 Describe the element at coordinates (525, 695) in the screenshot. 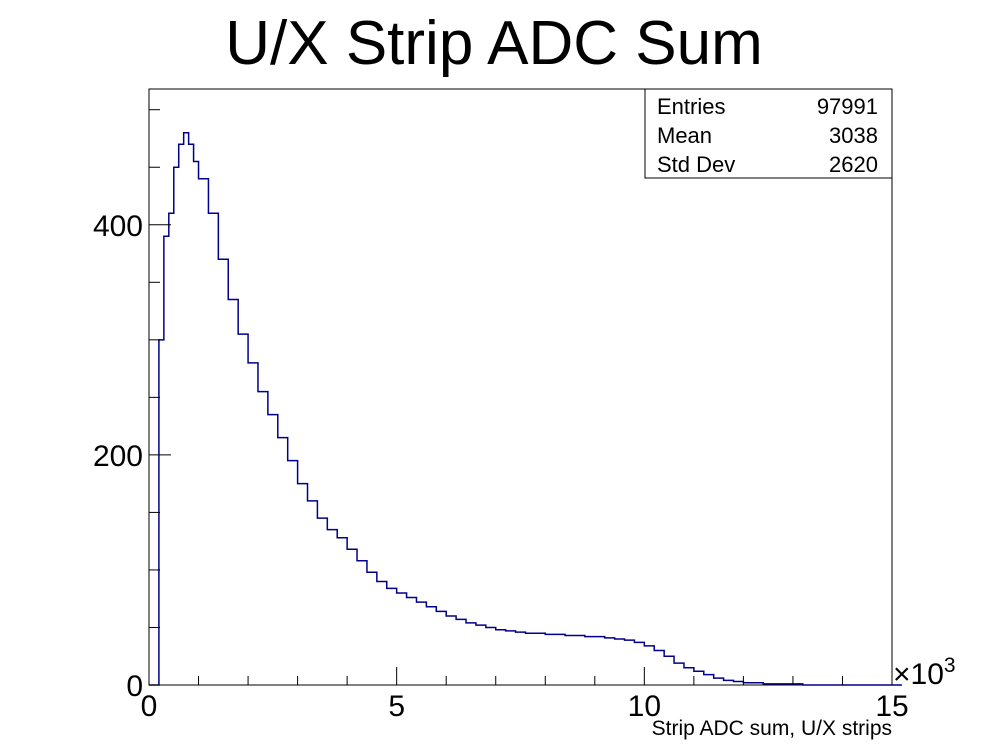

I see `x-axis: 0 5 10 15` at that location.